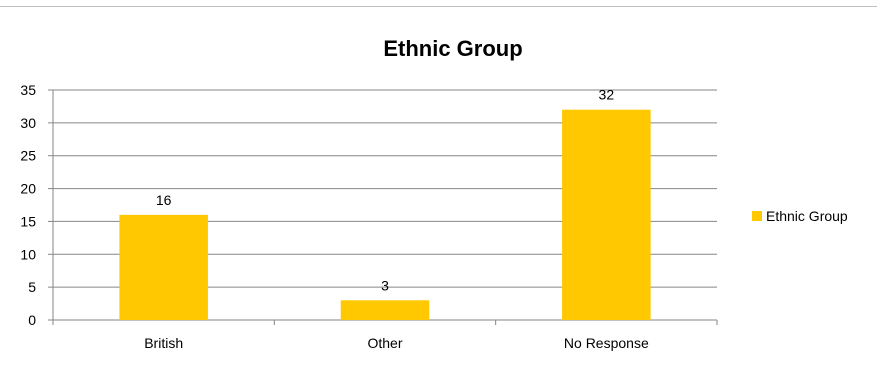 The width and height of the screenshot is (877, 365). I want to click on y-tick-label: 20, so click(28, 189).